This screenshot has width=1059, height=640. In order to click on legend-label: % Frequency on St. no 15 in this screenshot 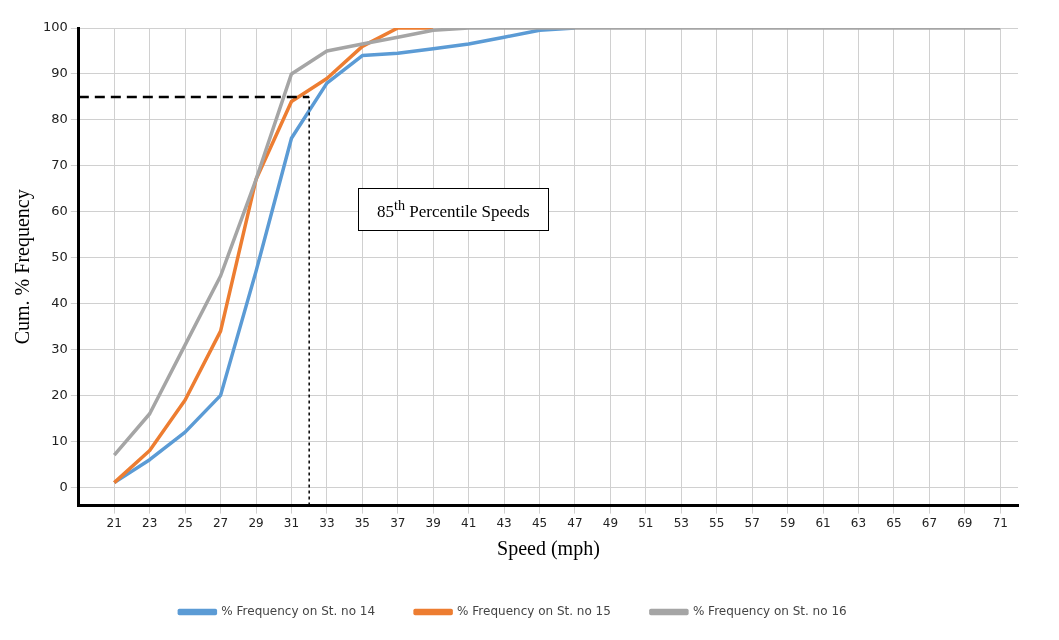, I will do `click(534, 611)`.